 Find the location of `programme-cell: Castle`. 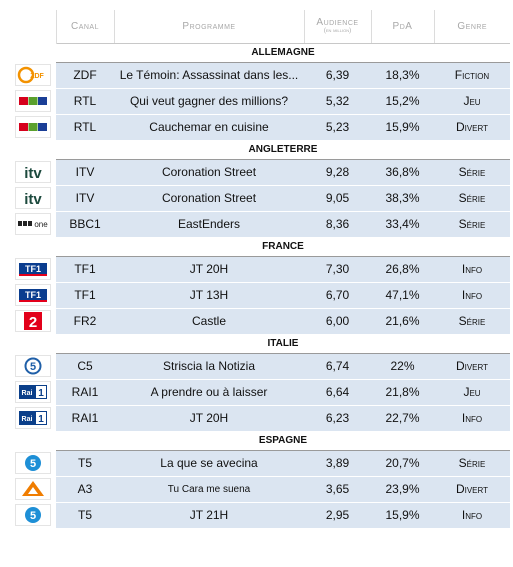

programme-cell: Castle is located at coordinates (209, 321).